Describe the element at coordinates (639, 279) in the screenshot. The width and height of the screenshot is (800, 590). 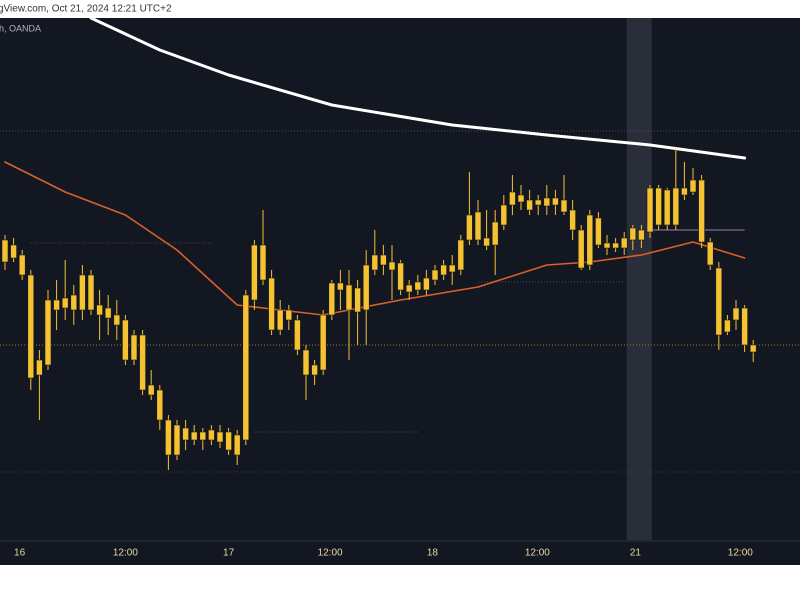
I see `session-highlight` at that location.